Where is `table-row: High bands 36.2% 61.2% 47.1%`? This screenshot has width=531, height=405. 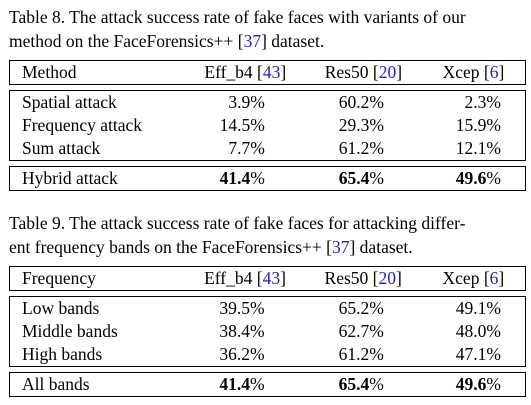
table-row: High bands 36.2% 61.2% 47.1% is located at coordinates (261, 354).